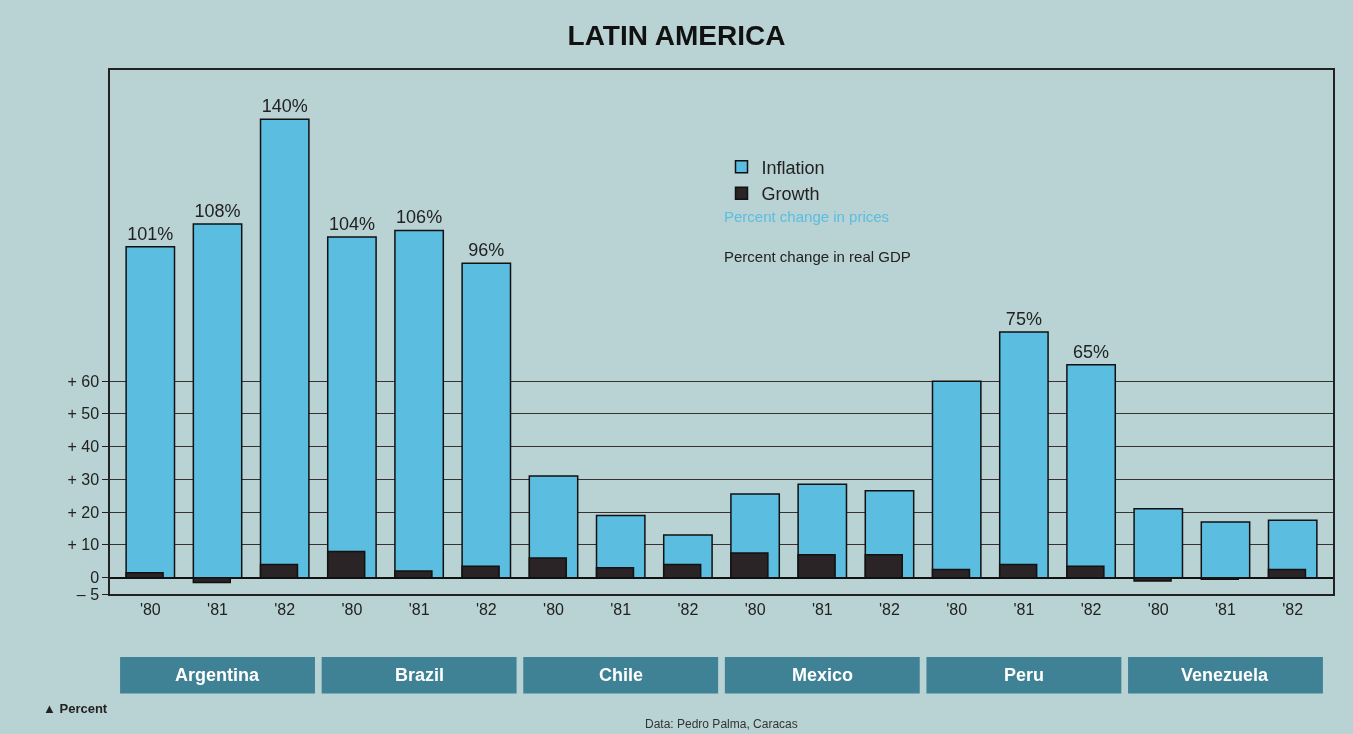 The width and height of the screenshot is (1353, 734). I want to click on data-label: 96%, so click(486, 250).